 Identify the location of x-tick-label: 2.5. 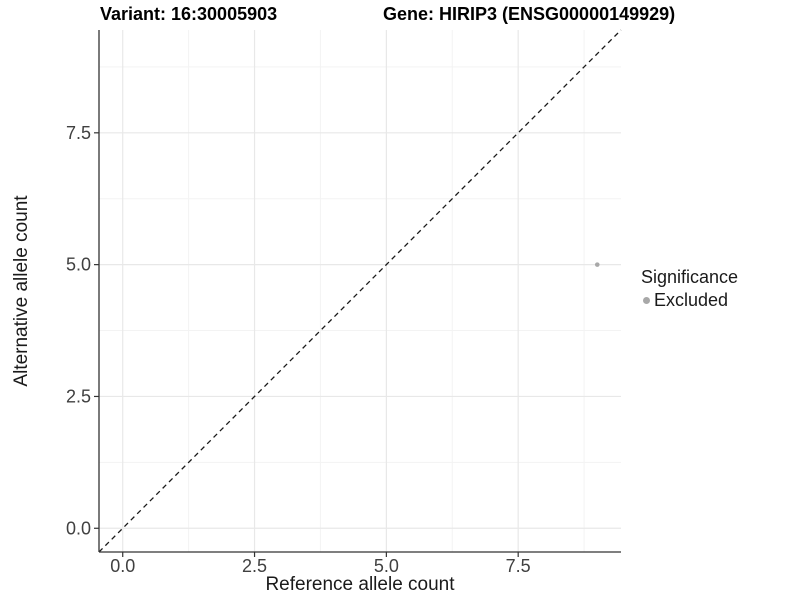
(254, 566).